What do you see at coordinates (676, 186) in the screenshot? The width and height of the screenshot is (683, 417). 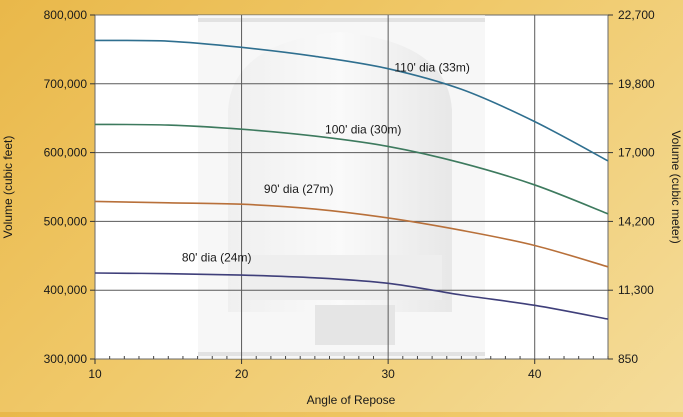 I see `y2-axis-title: Volume (cubic meter)` at bounding box center [676, 186].